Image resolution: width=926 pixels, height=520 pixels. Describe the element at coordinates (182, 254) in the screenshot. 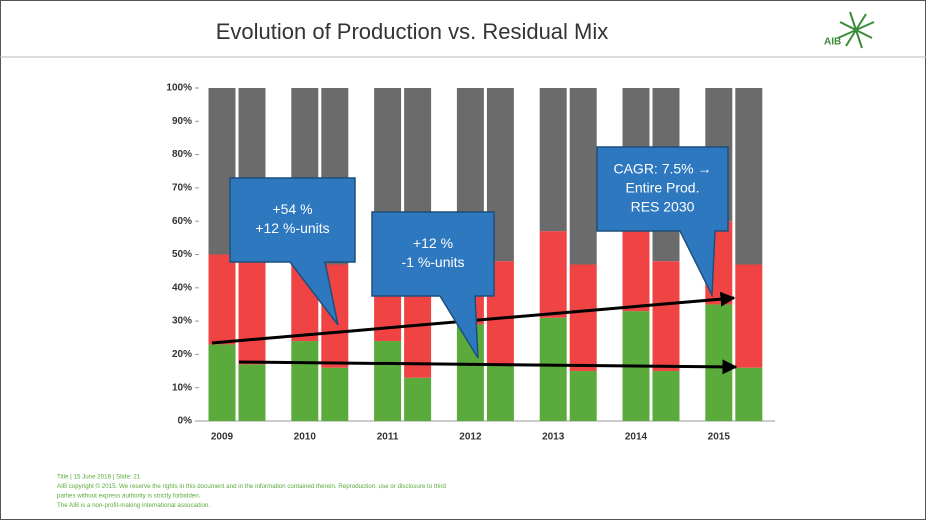

I see `y-tick-label: 50%` at that location.